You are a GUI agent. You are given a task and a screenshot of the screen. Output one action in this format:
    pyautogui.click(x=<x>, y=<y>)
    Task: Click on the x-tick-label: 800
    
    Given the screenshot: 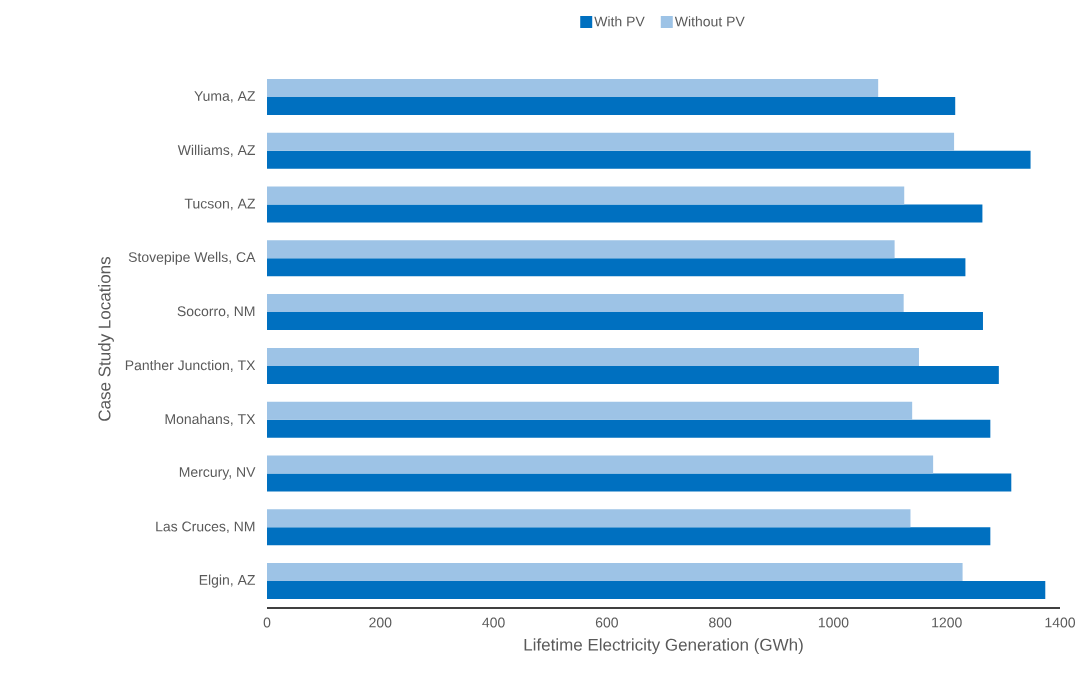 What is the action you would take?
    pyautogui.click(x=720, y=622)
    